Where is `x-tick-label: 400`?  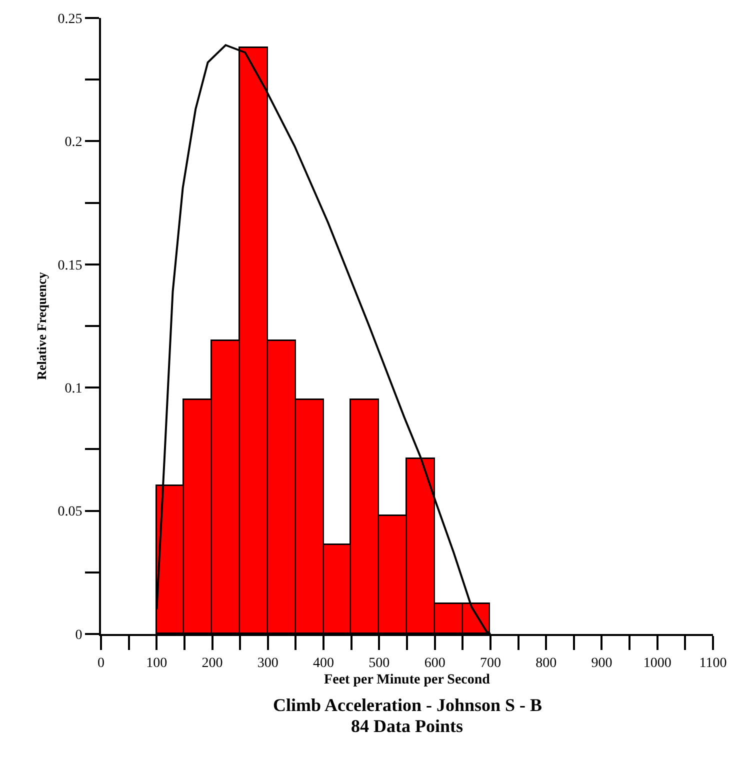 x-tick-label: 400 is located at coordinates (323, 663).